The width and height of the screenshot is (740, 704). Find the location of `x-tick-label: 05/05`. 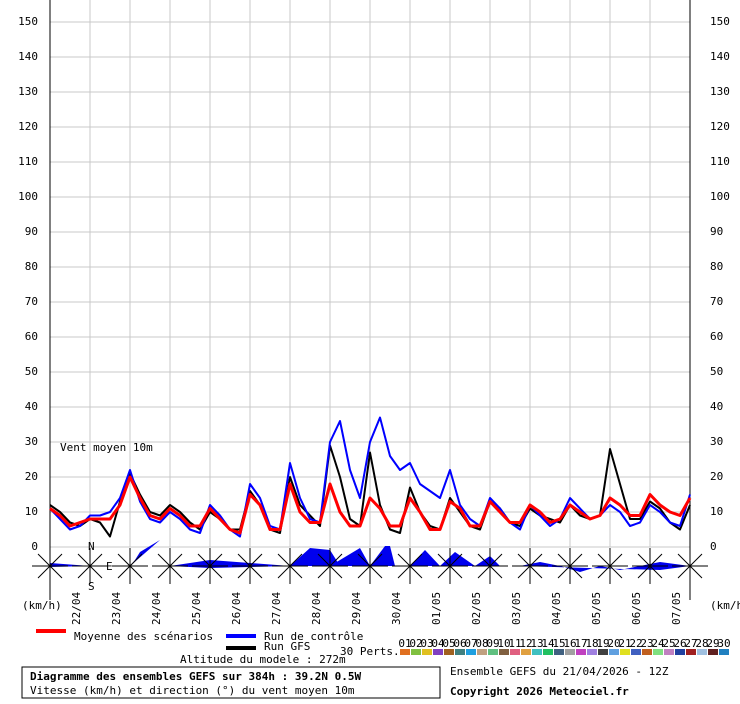

x-tick-label: 05/05 is located at coordinates (596, 608).